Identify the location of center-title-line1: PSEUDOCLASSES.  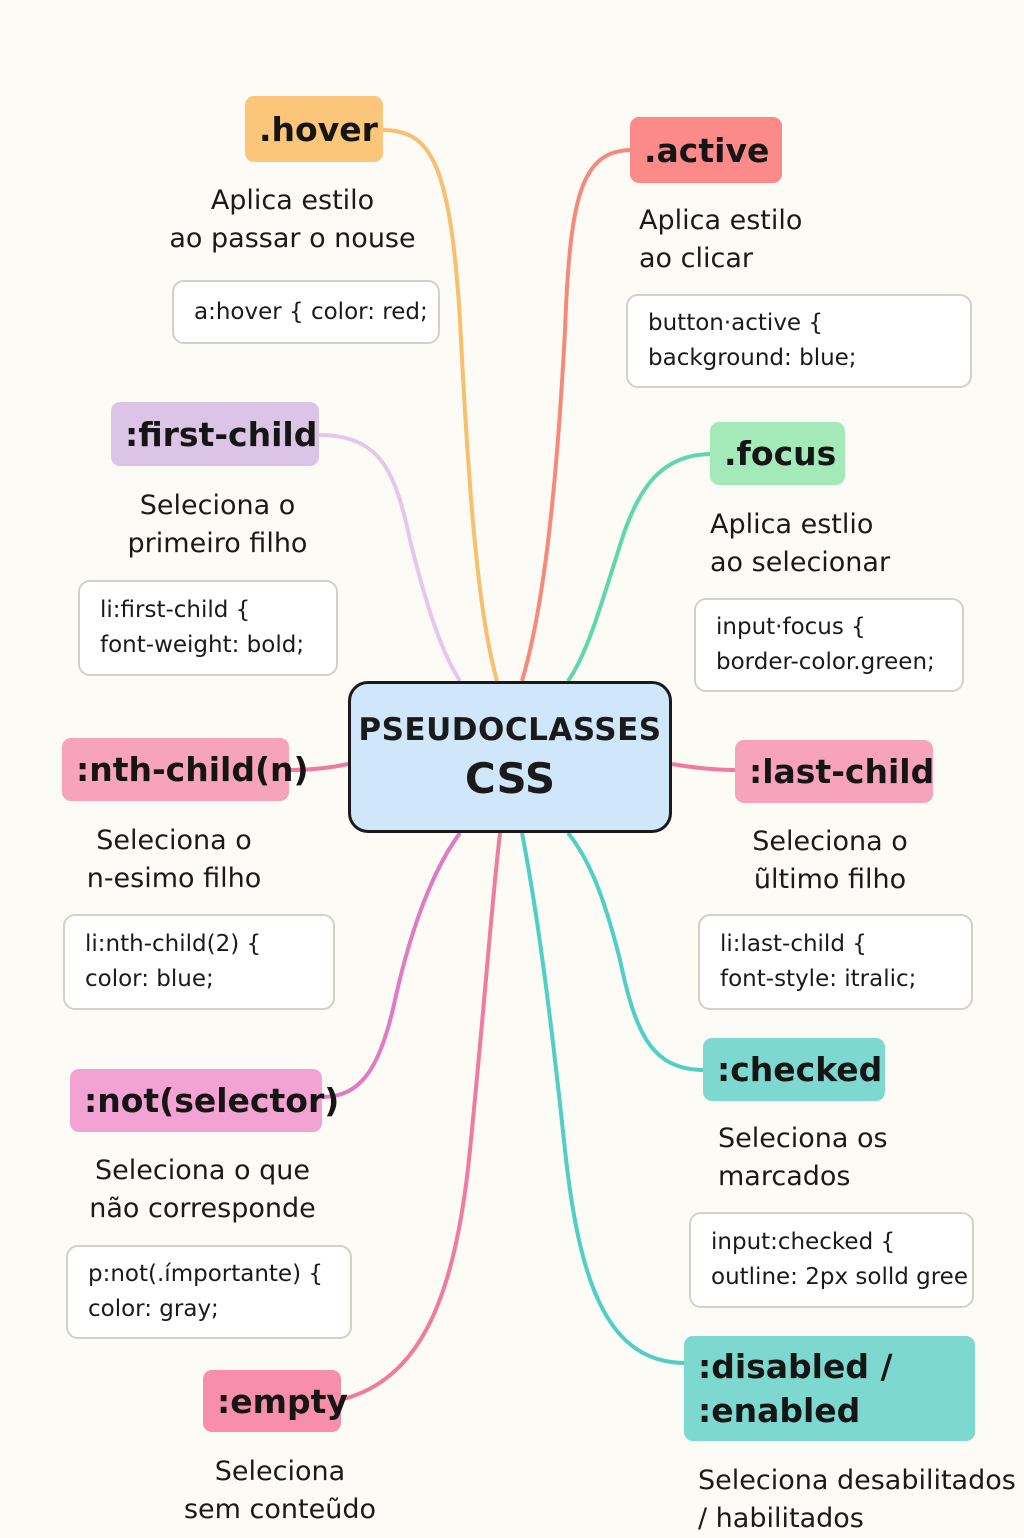
(510, 729).